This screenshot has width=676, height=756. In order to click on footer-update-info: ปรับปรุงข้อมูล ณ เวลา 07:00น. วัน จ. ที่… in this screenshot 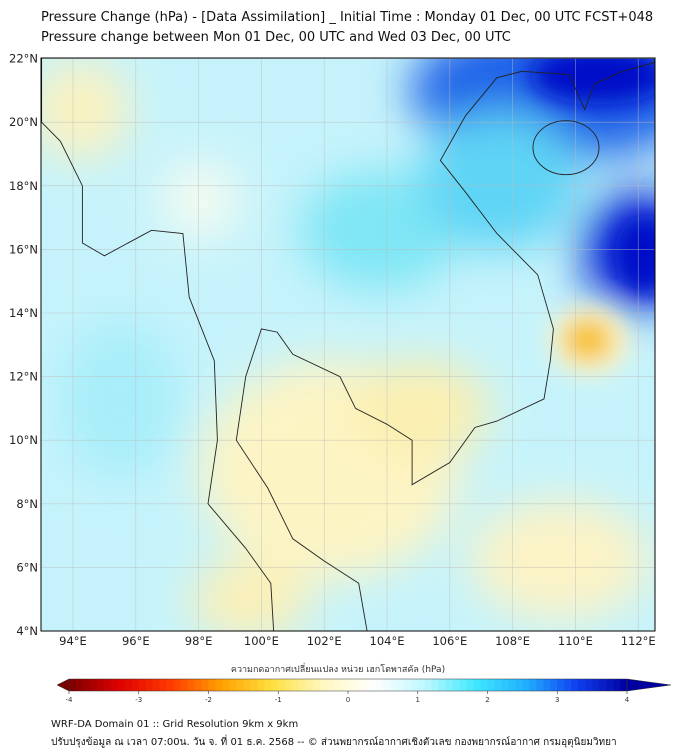, I will do `click(334, 742)`.